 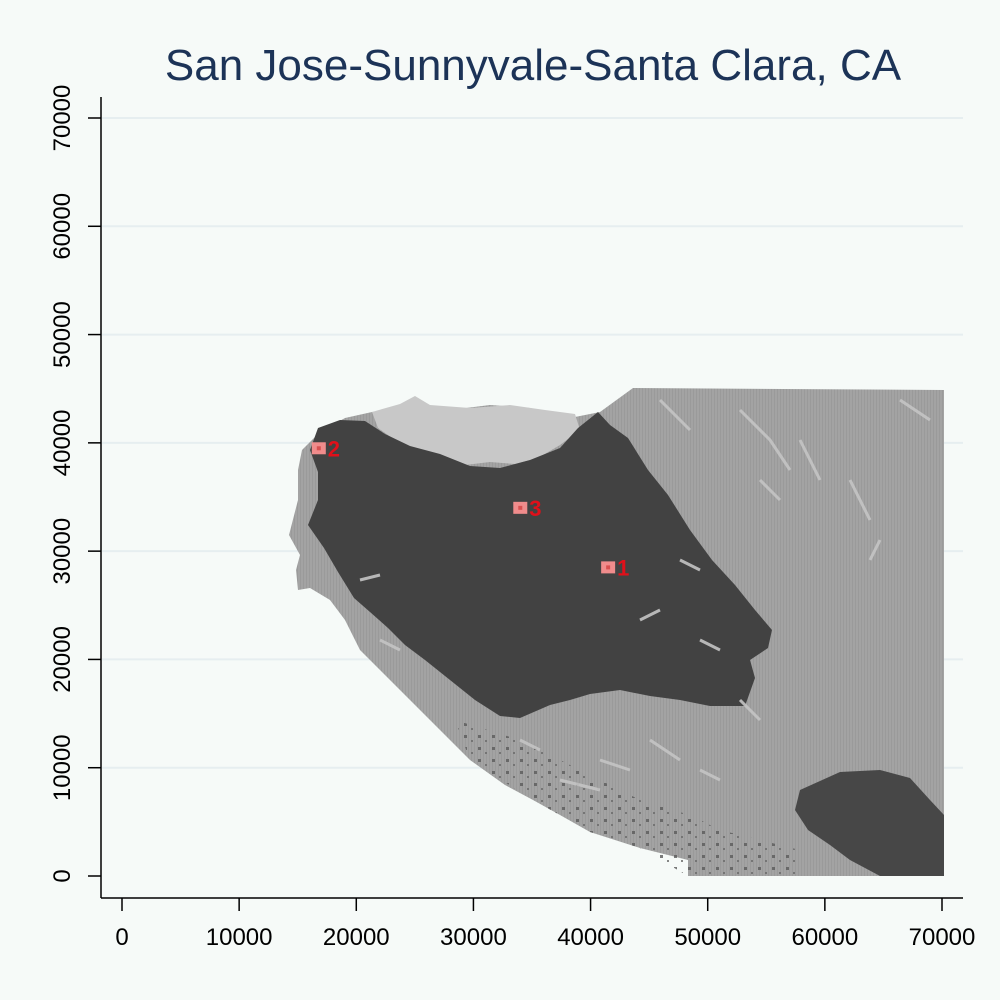 What do you see at coordinates (824, 937) in the screenshot?
I see `x-tick-label: 60000` at bounding box center [824, 937].